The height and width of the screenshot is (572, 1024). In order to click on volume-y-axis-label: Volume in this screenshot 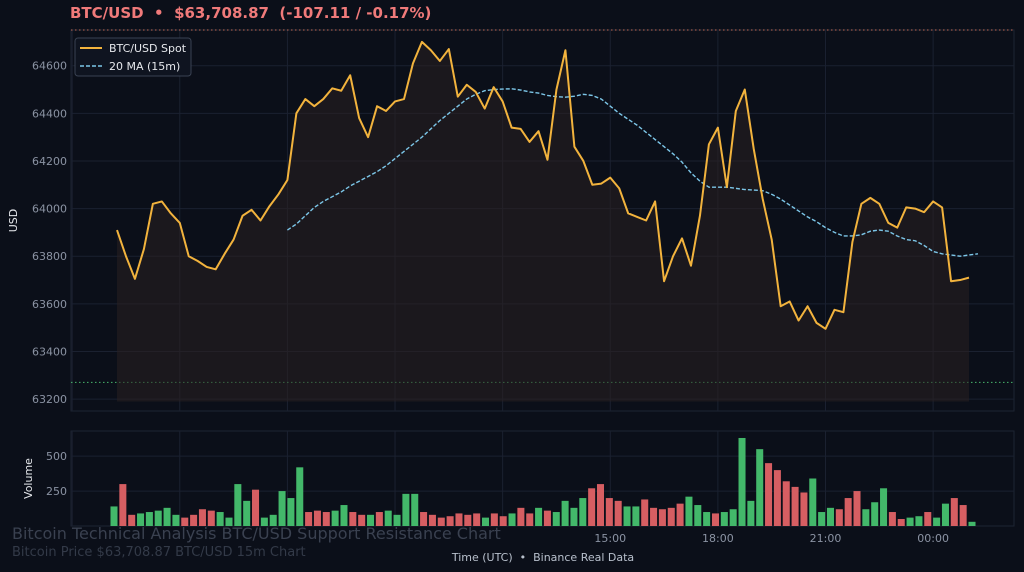, I will do `click(28, 478)`.